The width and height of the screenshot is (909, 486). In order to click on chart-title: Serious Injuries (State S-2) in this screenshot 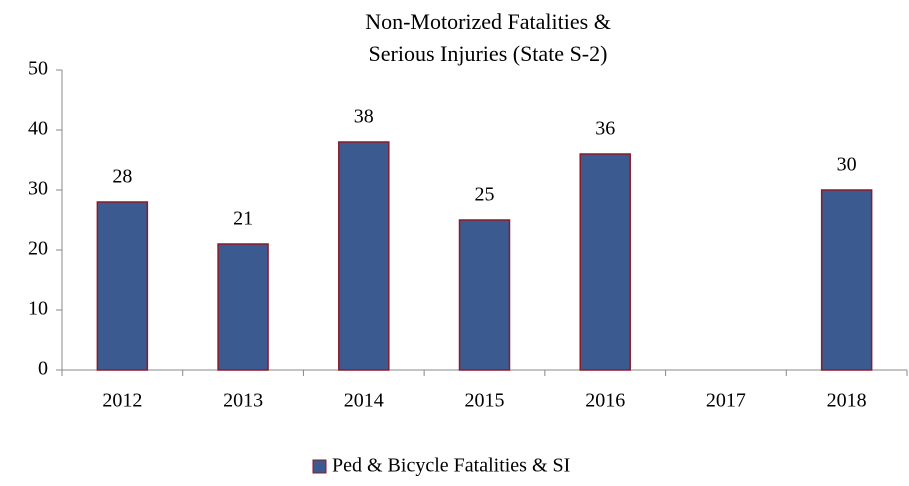, I will do `click(488, 53)`.